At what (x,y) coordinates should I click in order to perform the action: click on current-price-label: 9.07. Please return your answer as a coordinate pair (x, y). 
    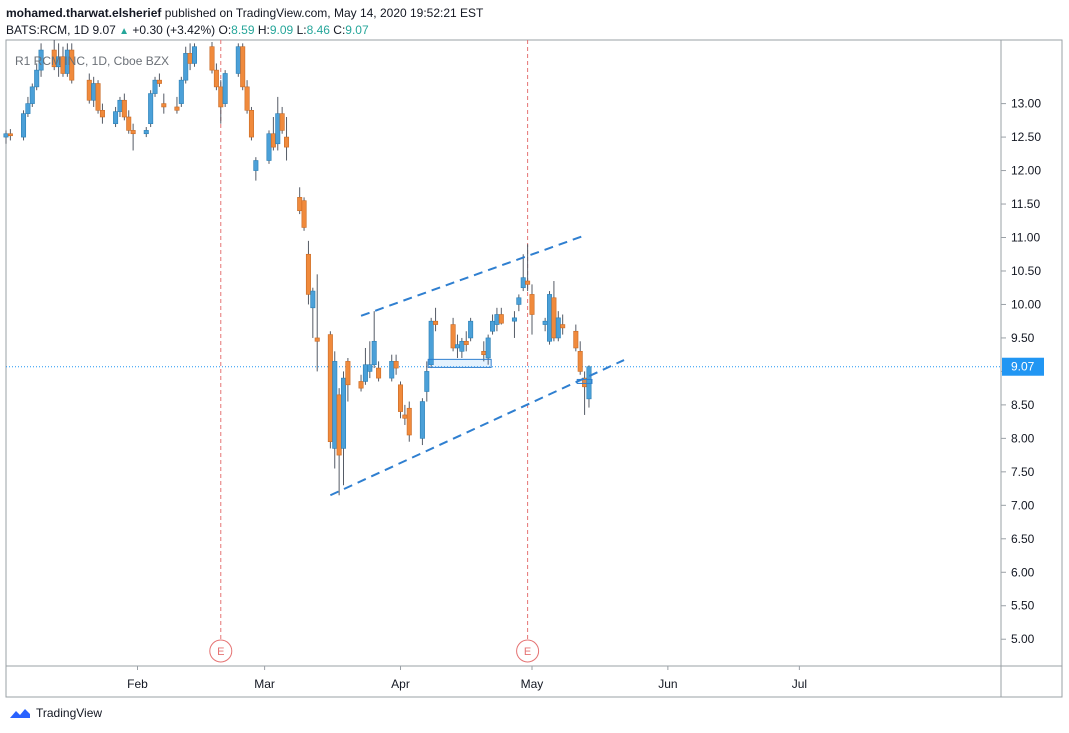
    Looking at the image, I should click on (1023, 367).